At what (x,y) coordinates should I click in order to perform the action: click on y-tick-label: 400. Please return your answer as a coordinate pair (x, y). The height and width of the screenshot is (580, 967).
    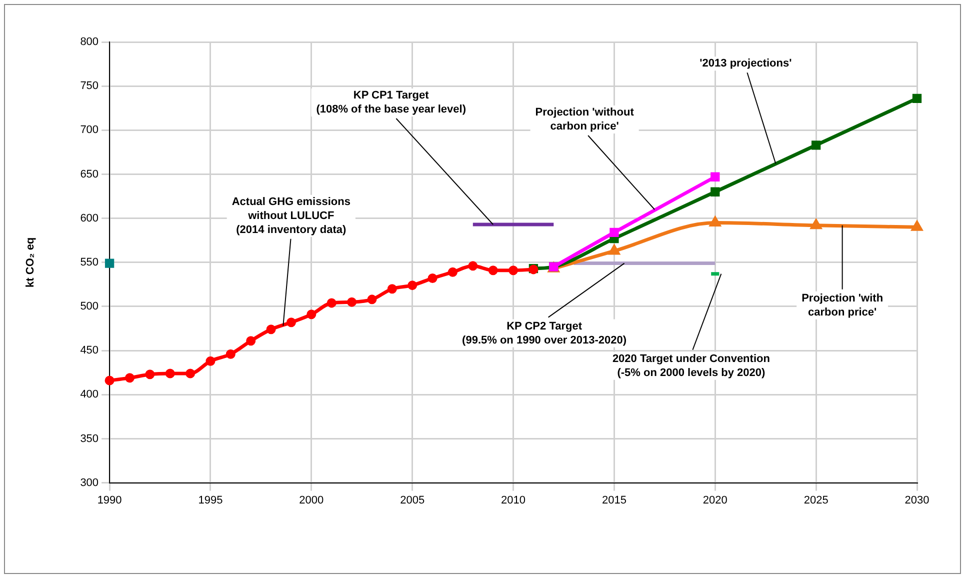
    Looking at the image, I should click on (89, 394).